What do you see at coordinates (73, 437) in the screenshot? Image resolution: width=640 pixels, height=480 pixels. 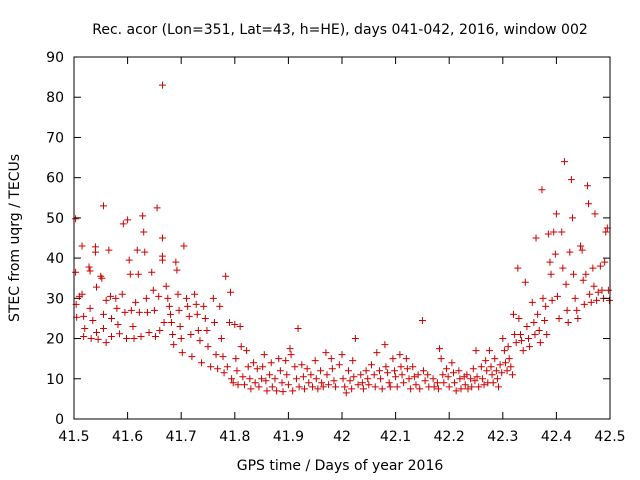 I see `x-tick-label: 41.5` at bounding box center [73, 437].